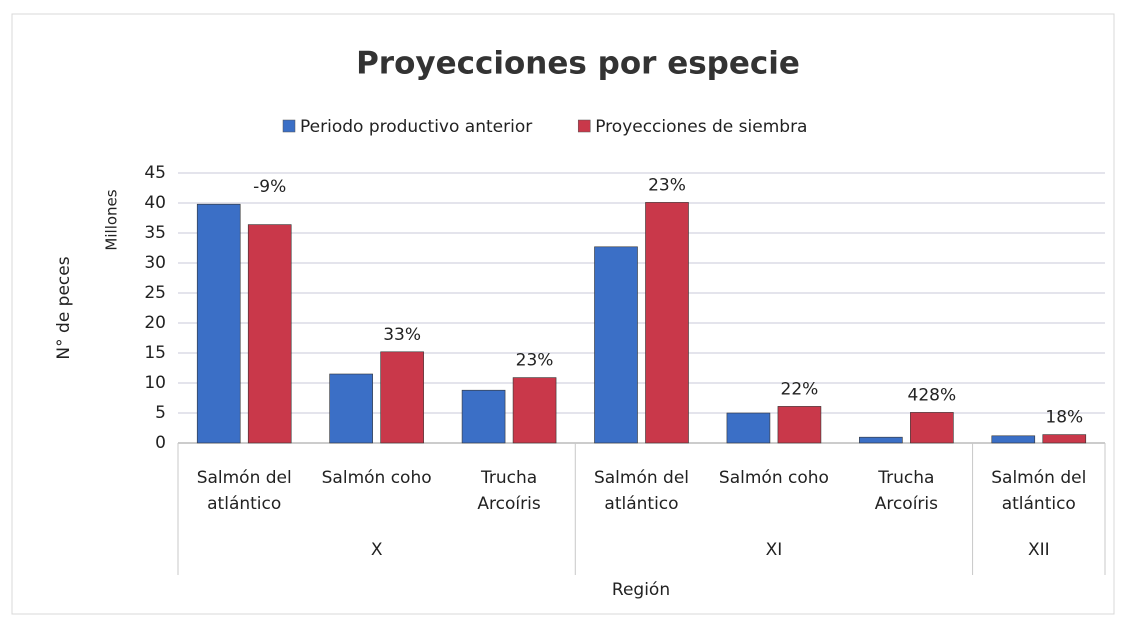 This screenshot has width=1125, height=624. Describe the element at coordinates (774, 550) in the screenshot. I see `group-label: XI` at that location.